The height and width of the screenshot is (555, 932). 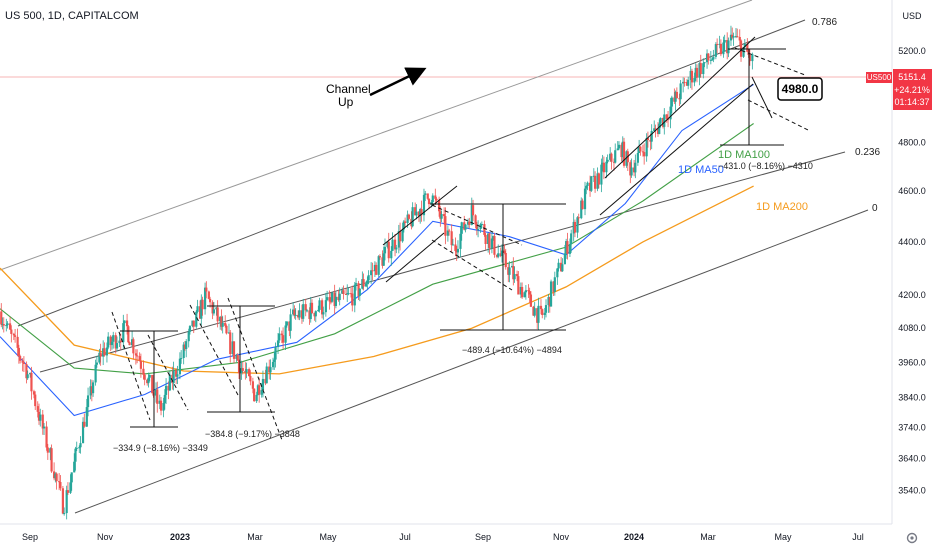 I want to click on time-tick-label: Nov, so click(x=561, y=537).